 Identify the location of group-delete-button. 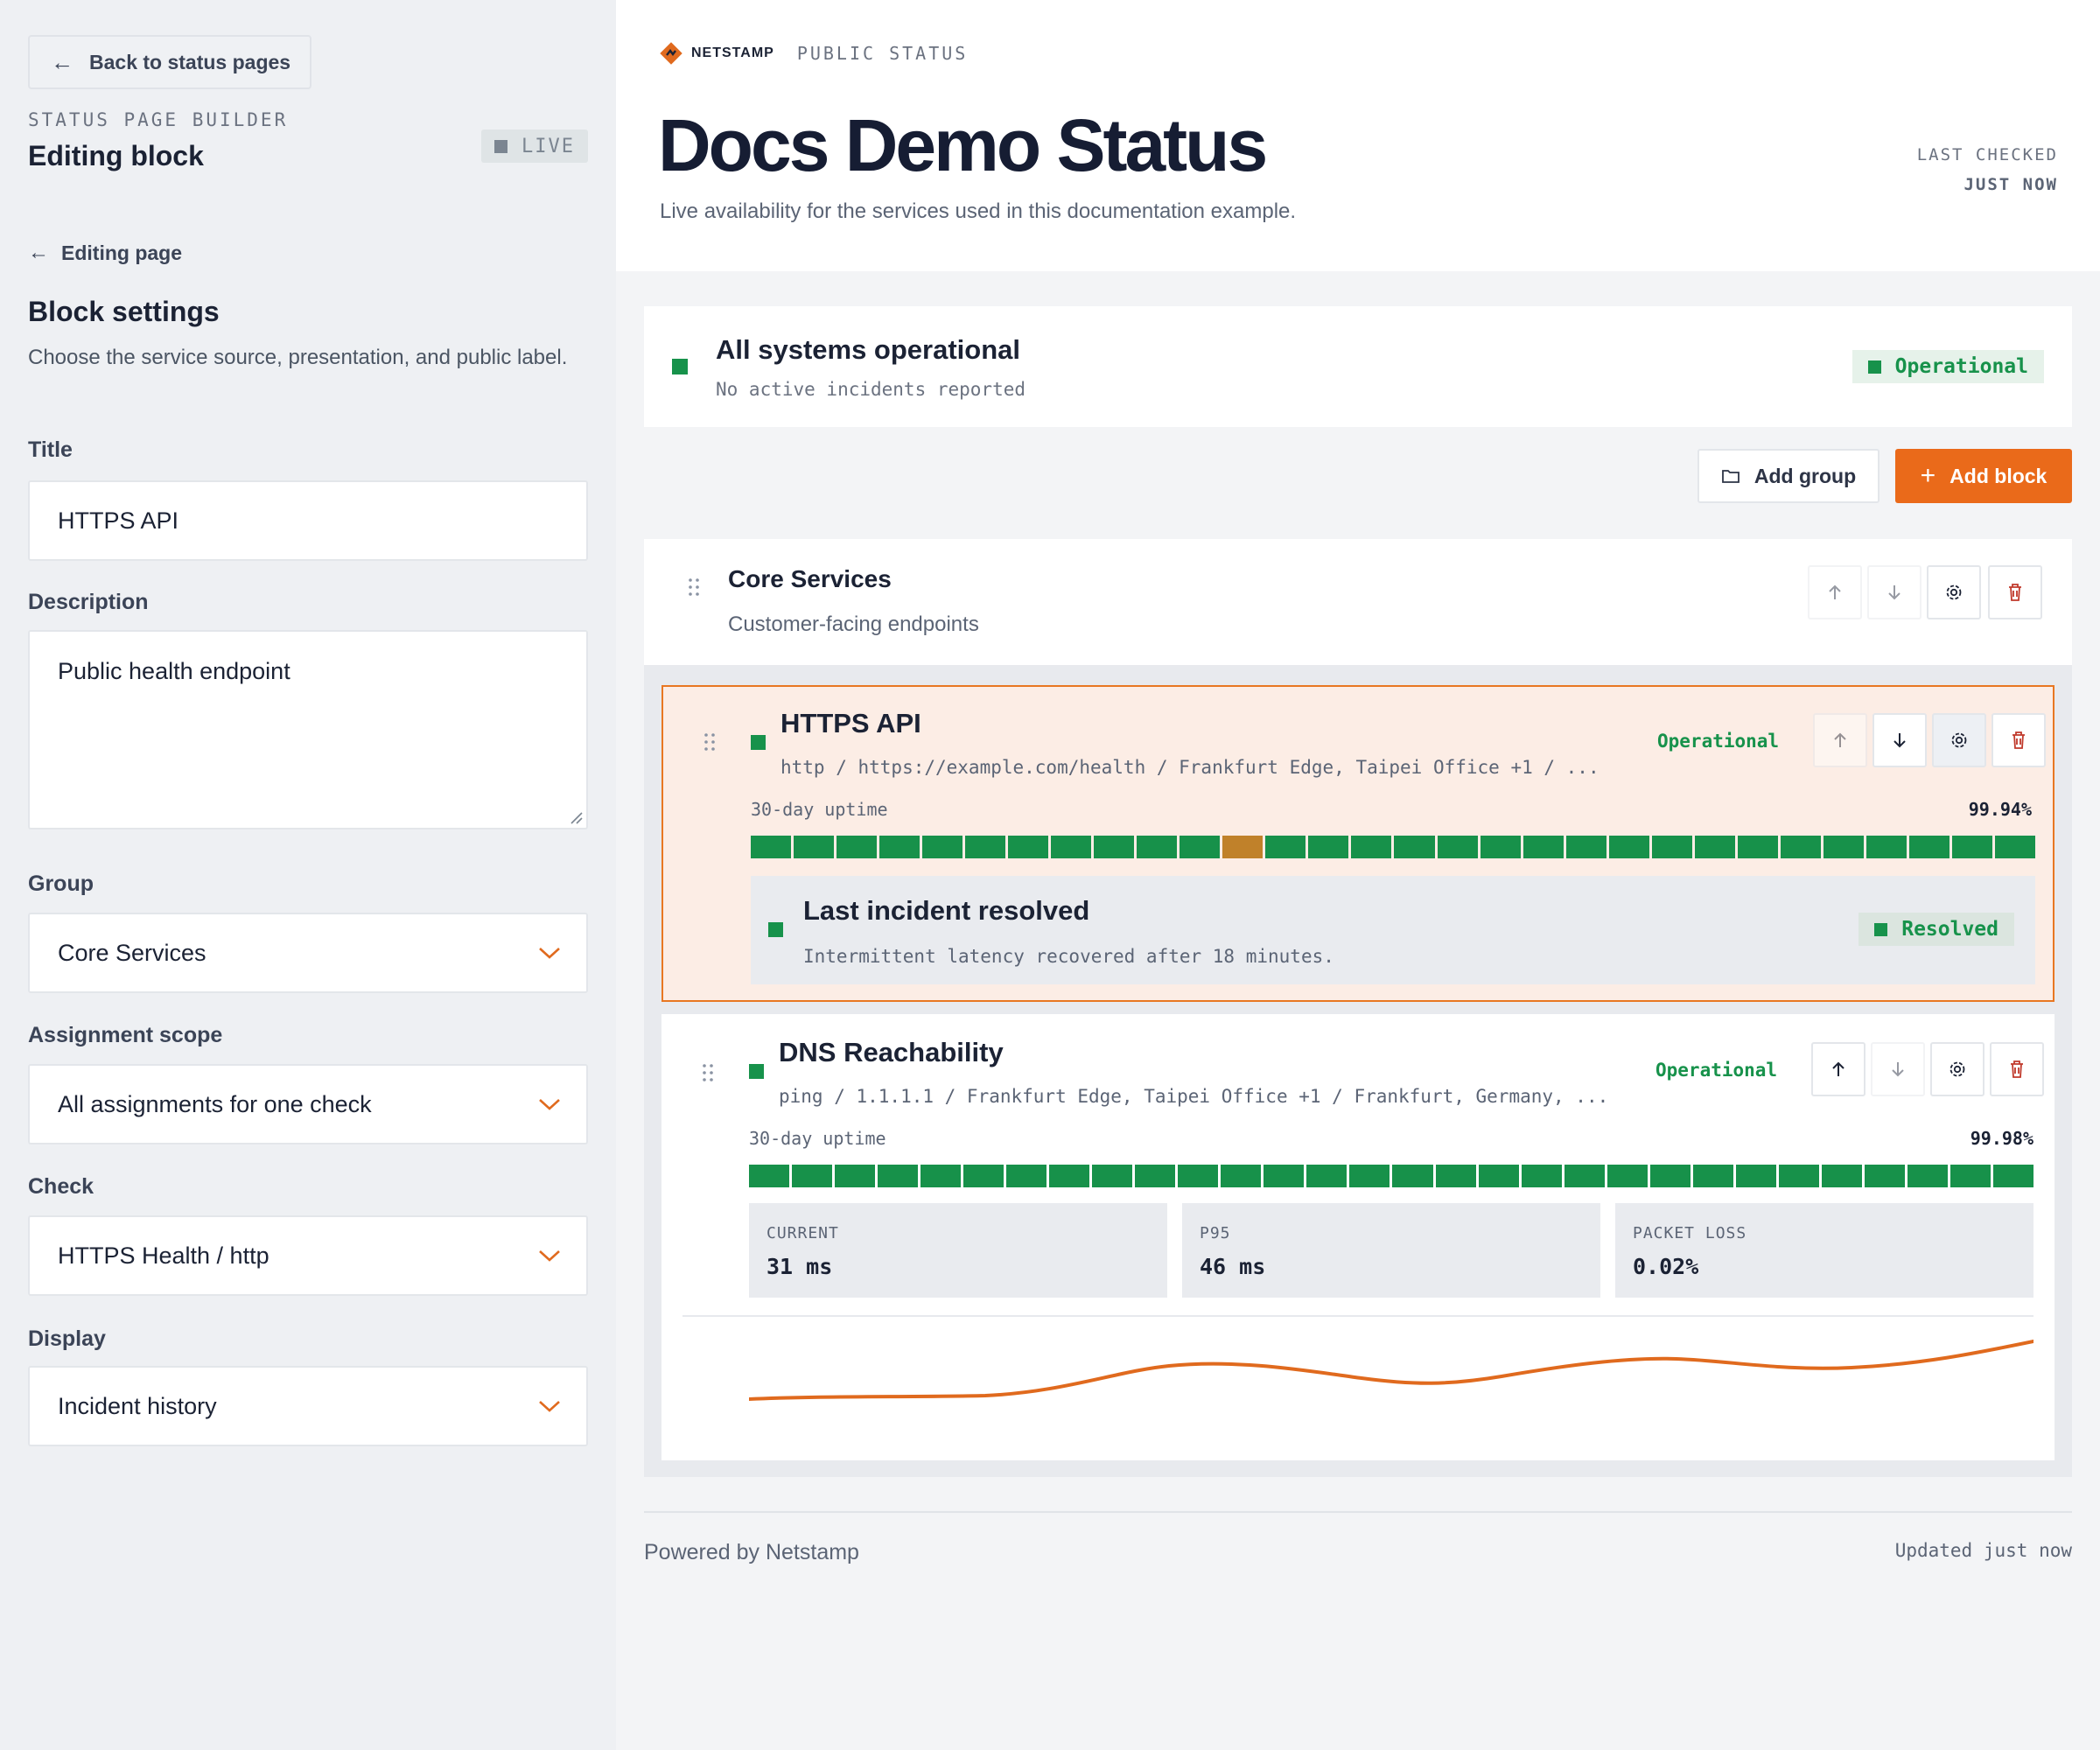
(2015, 592).